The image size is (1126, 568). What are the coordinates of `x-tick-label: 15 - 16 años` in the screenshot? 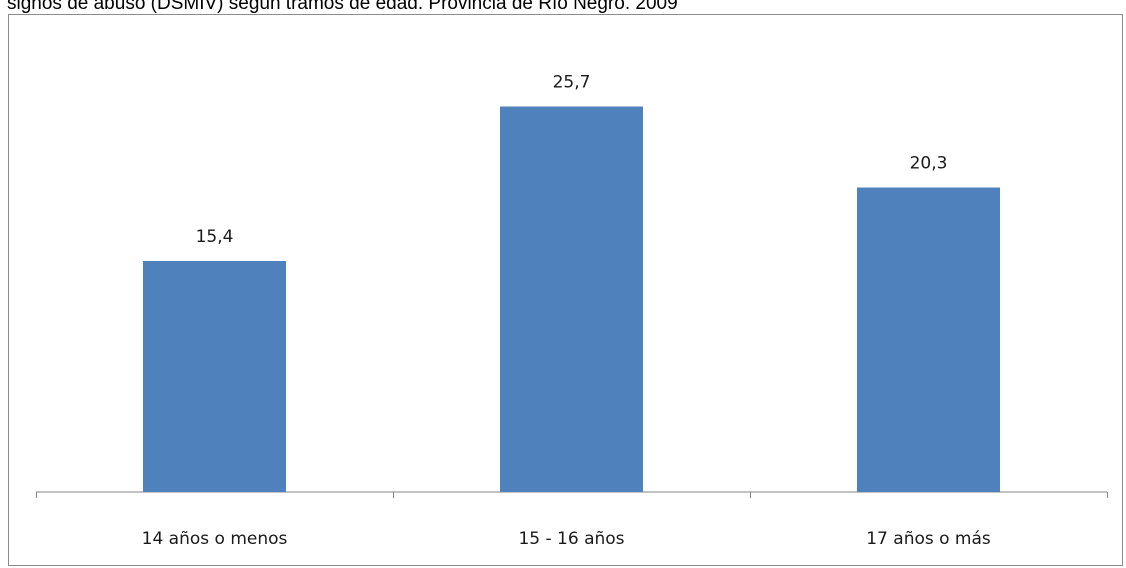 It's located at (571, 539).